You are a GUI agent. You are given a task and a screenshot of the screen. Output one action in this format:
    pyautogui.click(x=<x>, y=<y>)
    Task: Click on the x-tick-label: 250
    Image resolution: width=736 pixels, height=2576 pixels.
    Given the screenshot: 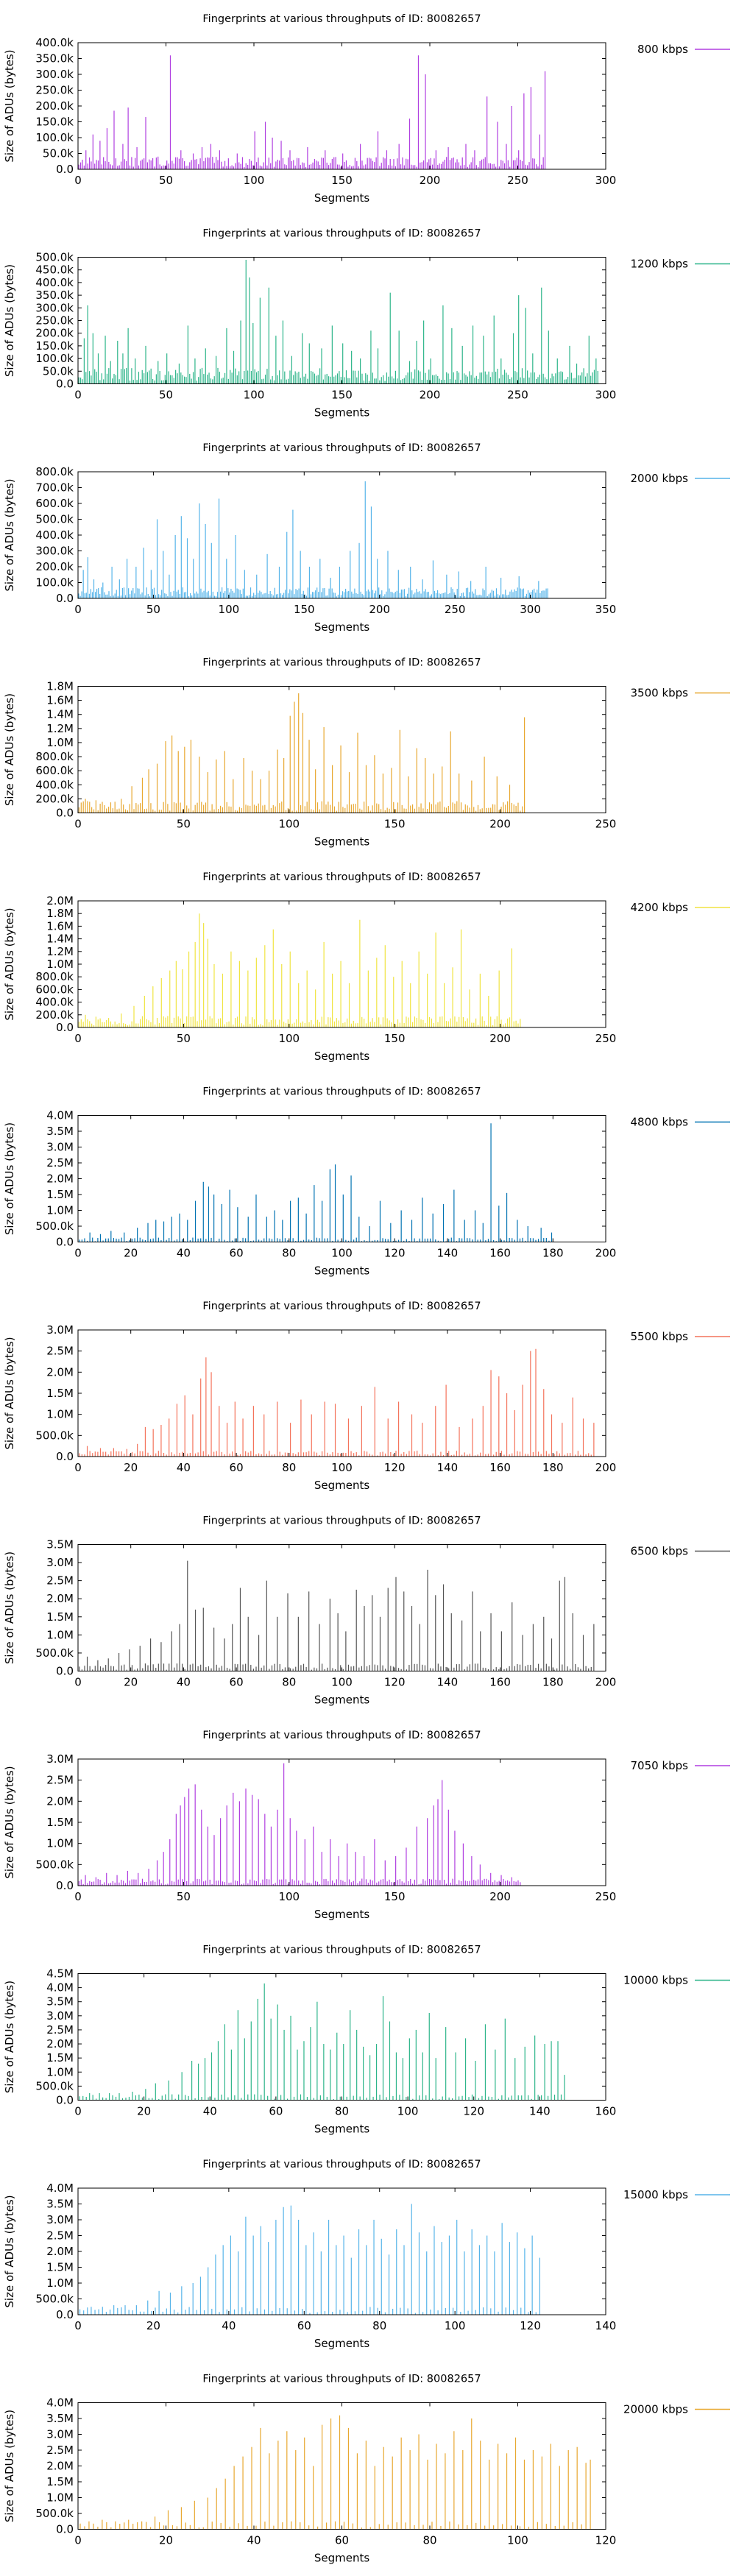 What is the action you would take?
    pyautogui.click(x=606, y=1038)
    